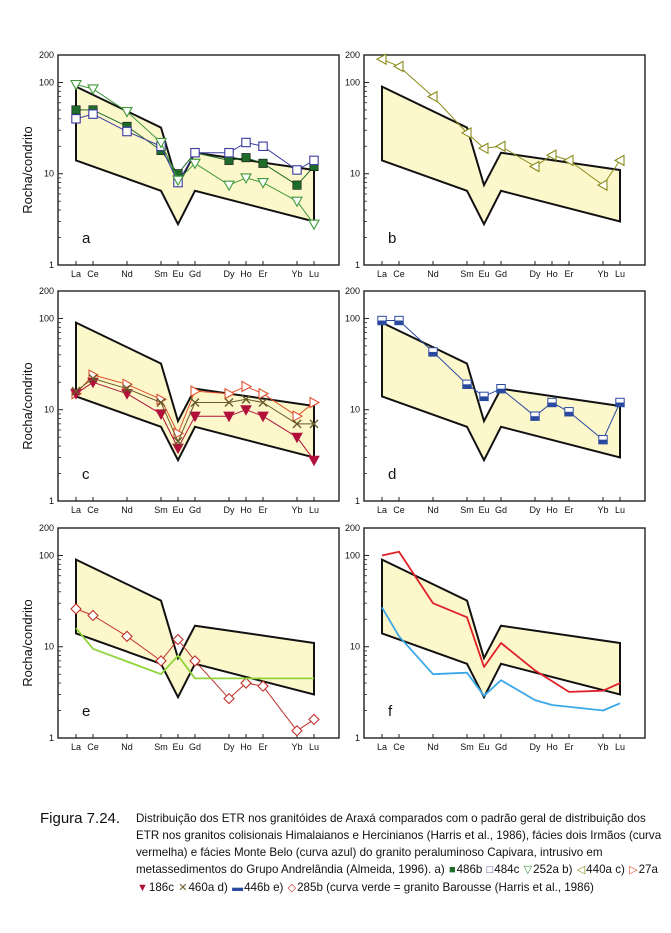 Image resolution: width=671 pixels, height=933 pixels. Describe the element at coordinates (620, 869) in the screenshot. I see `caption-c-label: c)` at that location.